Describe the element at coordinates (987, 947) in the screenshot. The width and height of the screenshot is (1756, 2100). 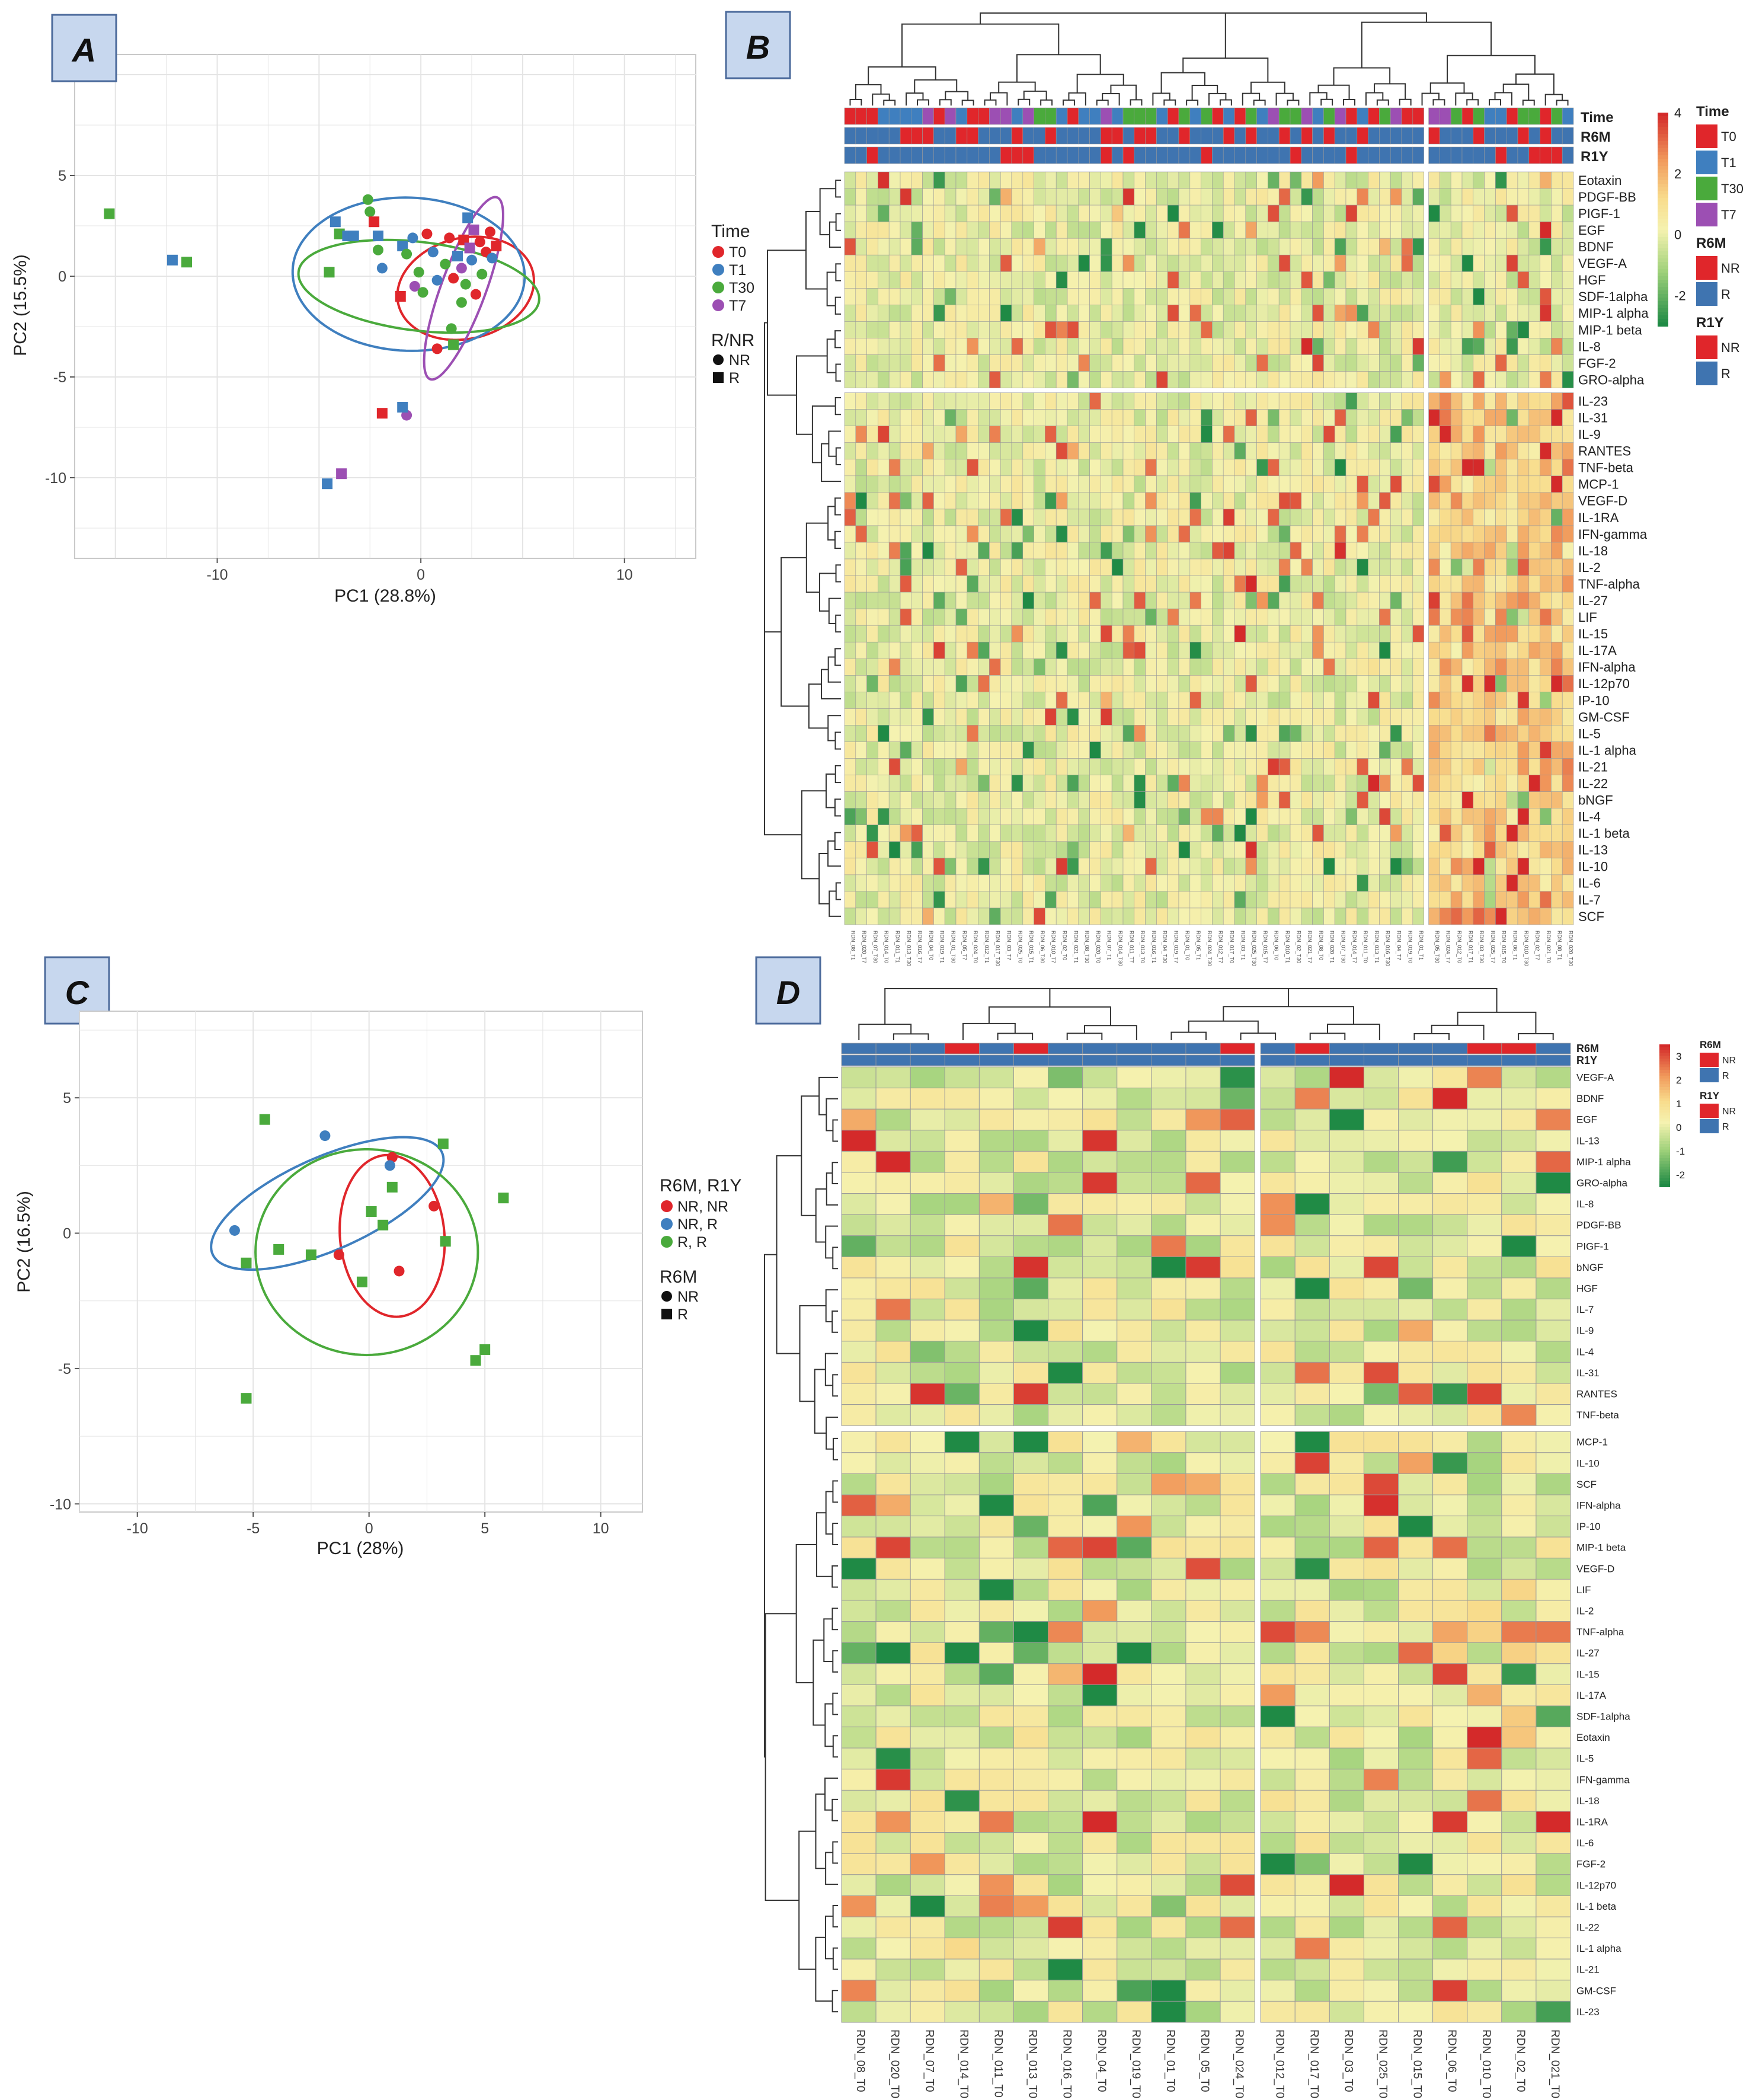
I see `heatmap-column-label: RDN_012_T1` at that location.